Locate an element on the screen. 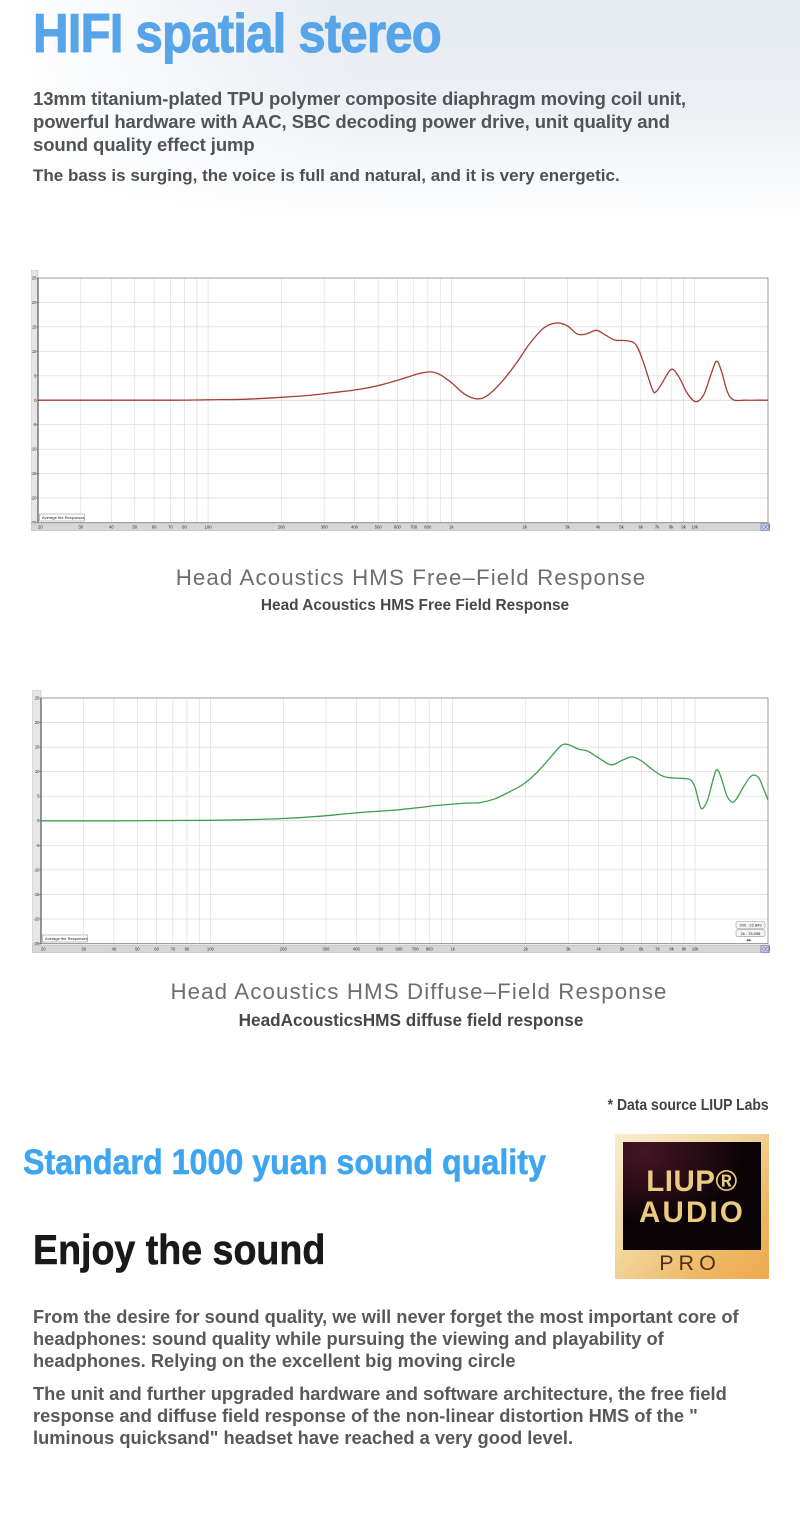 The height and width of the screenshot is (1540, 800). svg-text: 2k : 78.098 is located at coordinates (751, 933).